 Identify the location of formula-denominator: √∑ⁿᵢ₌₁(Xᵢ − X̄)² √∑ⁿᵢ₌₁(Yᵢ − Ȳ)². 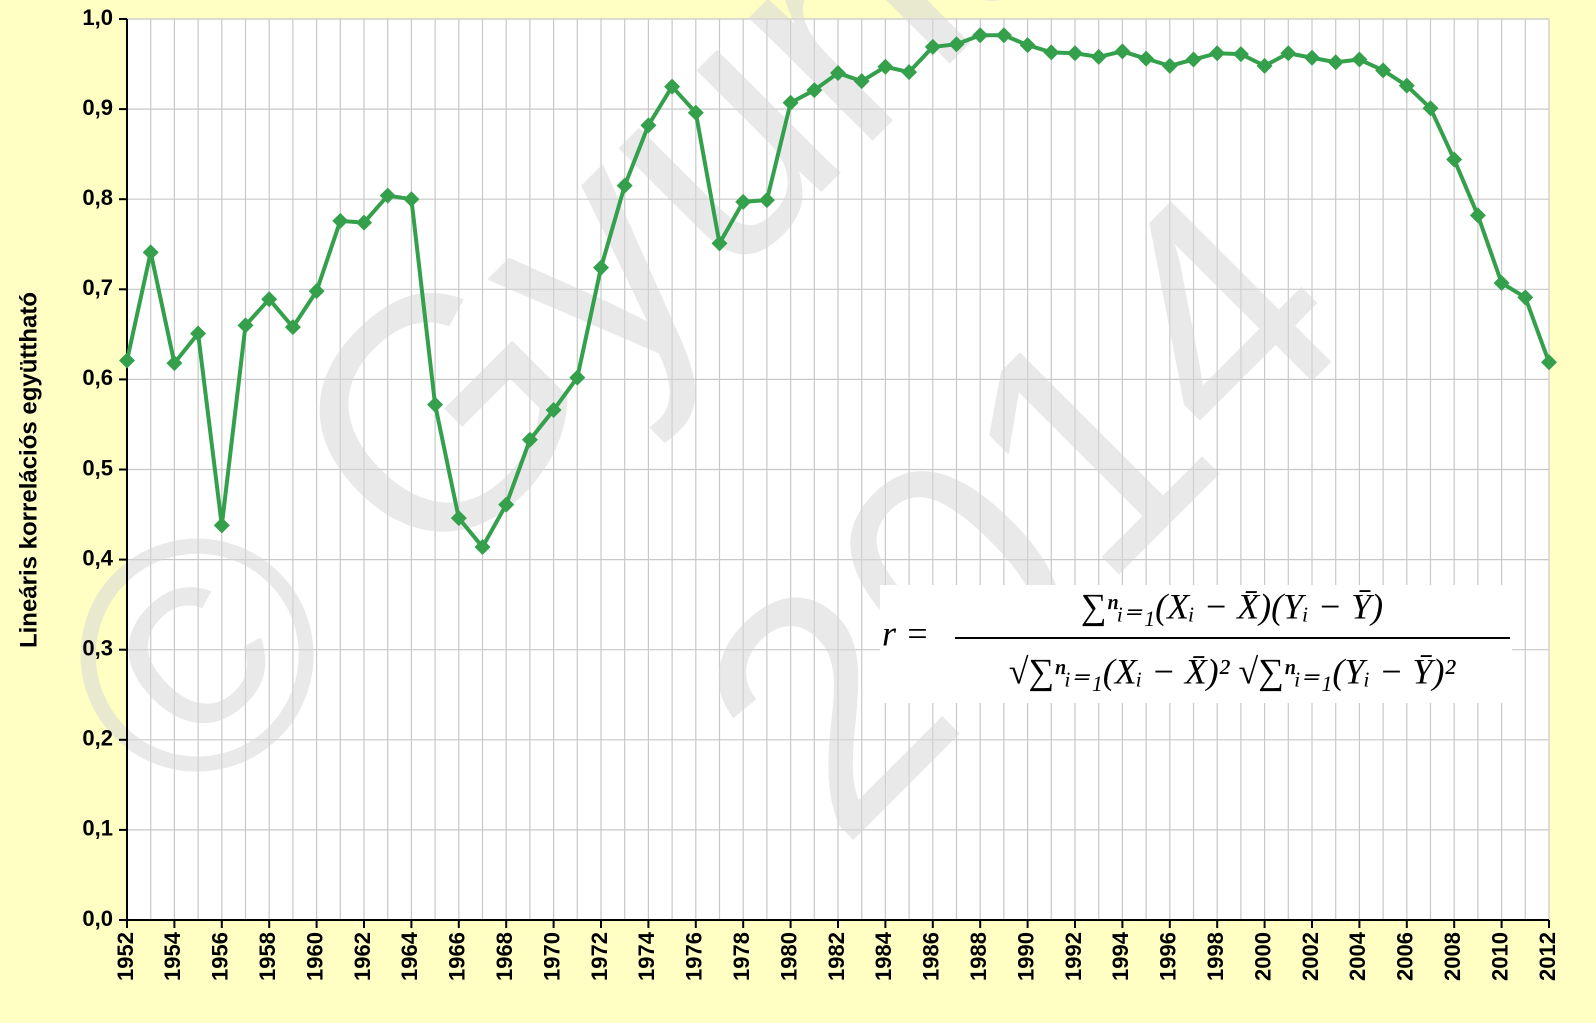
(1233, 671).